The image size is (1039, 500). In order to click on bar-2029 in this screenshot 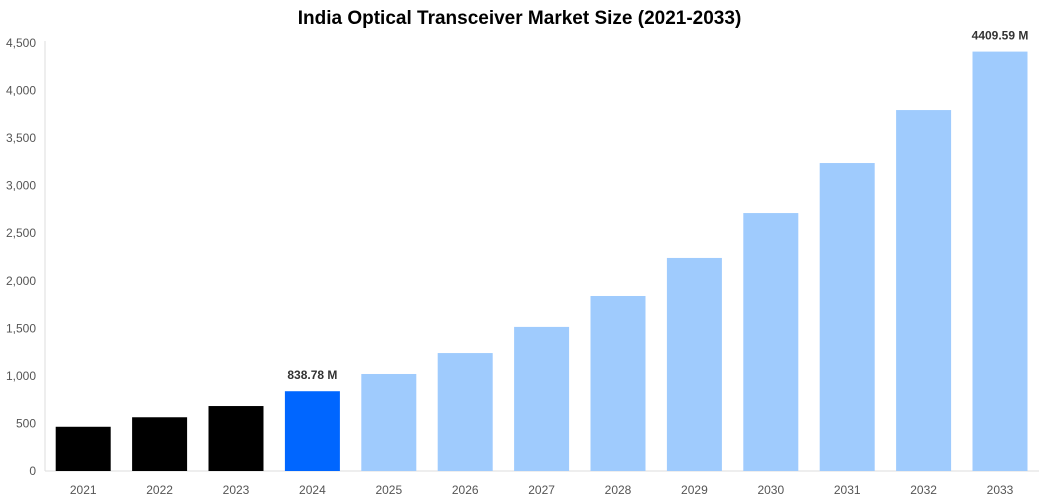, I will do `click(694, 364)`.